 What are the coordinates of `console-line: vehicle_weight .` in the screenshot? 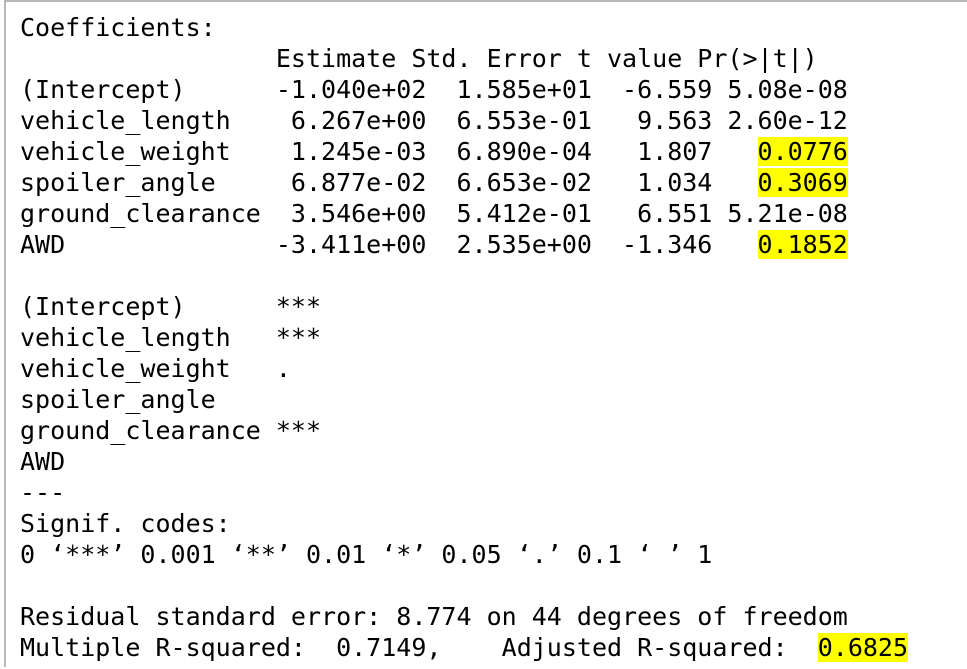 It's located at (464, 368).